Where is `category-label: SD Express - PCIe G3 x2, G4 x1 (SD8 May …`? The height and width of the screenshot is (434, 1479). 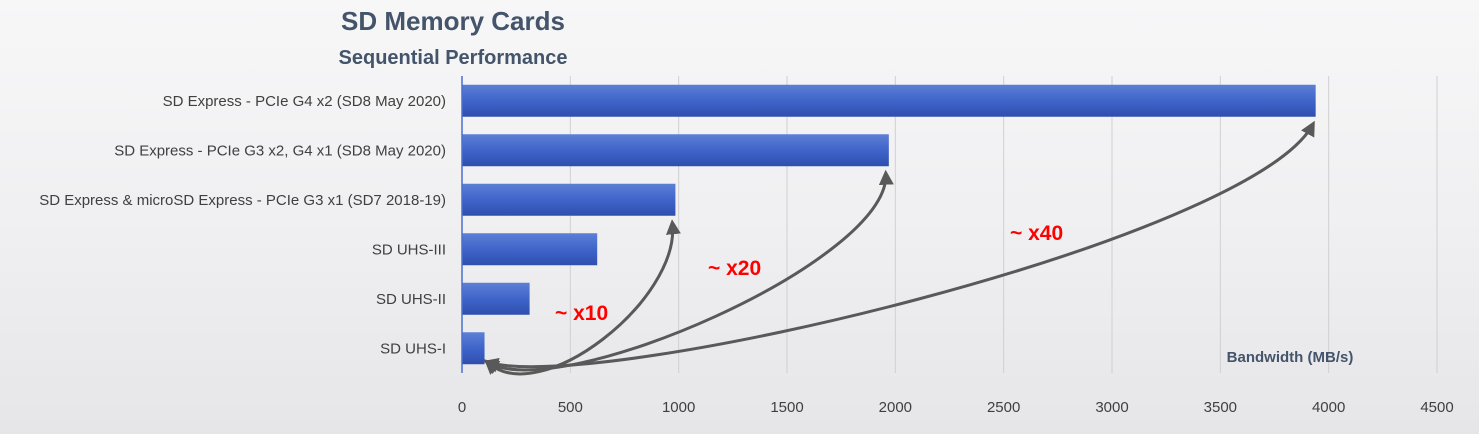 category-label: SD Express - PCIe G3 x2, G4 x1 (SD8 May … is located at coordinates (280, 150).